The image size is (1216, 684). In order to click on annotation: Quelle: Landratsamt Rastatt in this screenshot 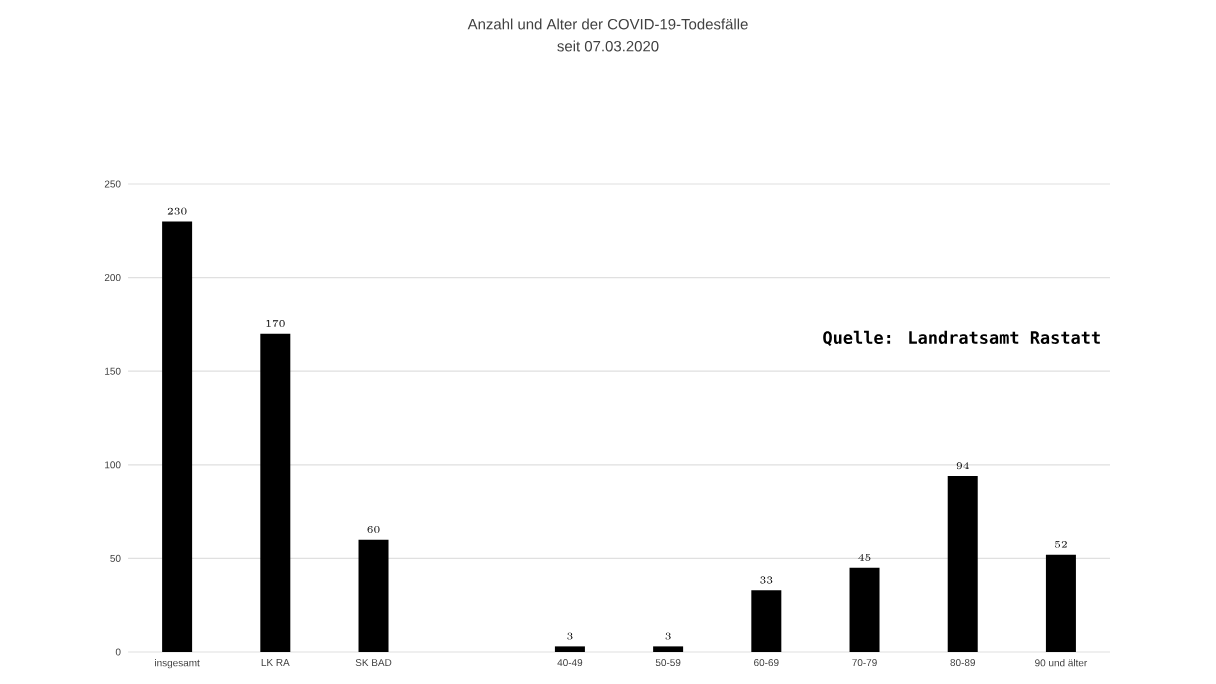, I will do `click(961, 338)`.